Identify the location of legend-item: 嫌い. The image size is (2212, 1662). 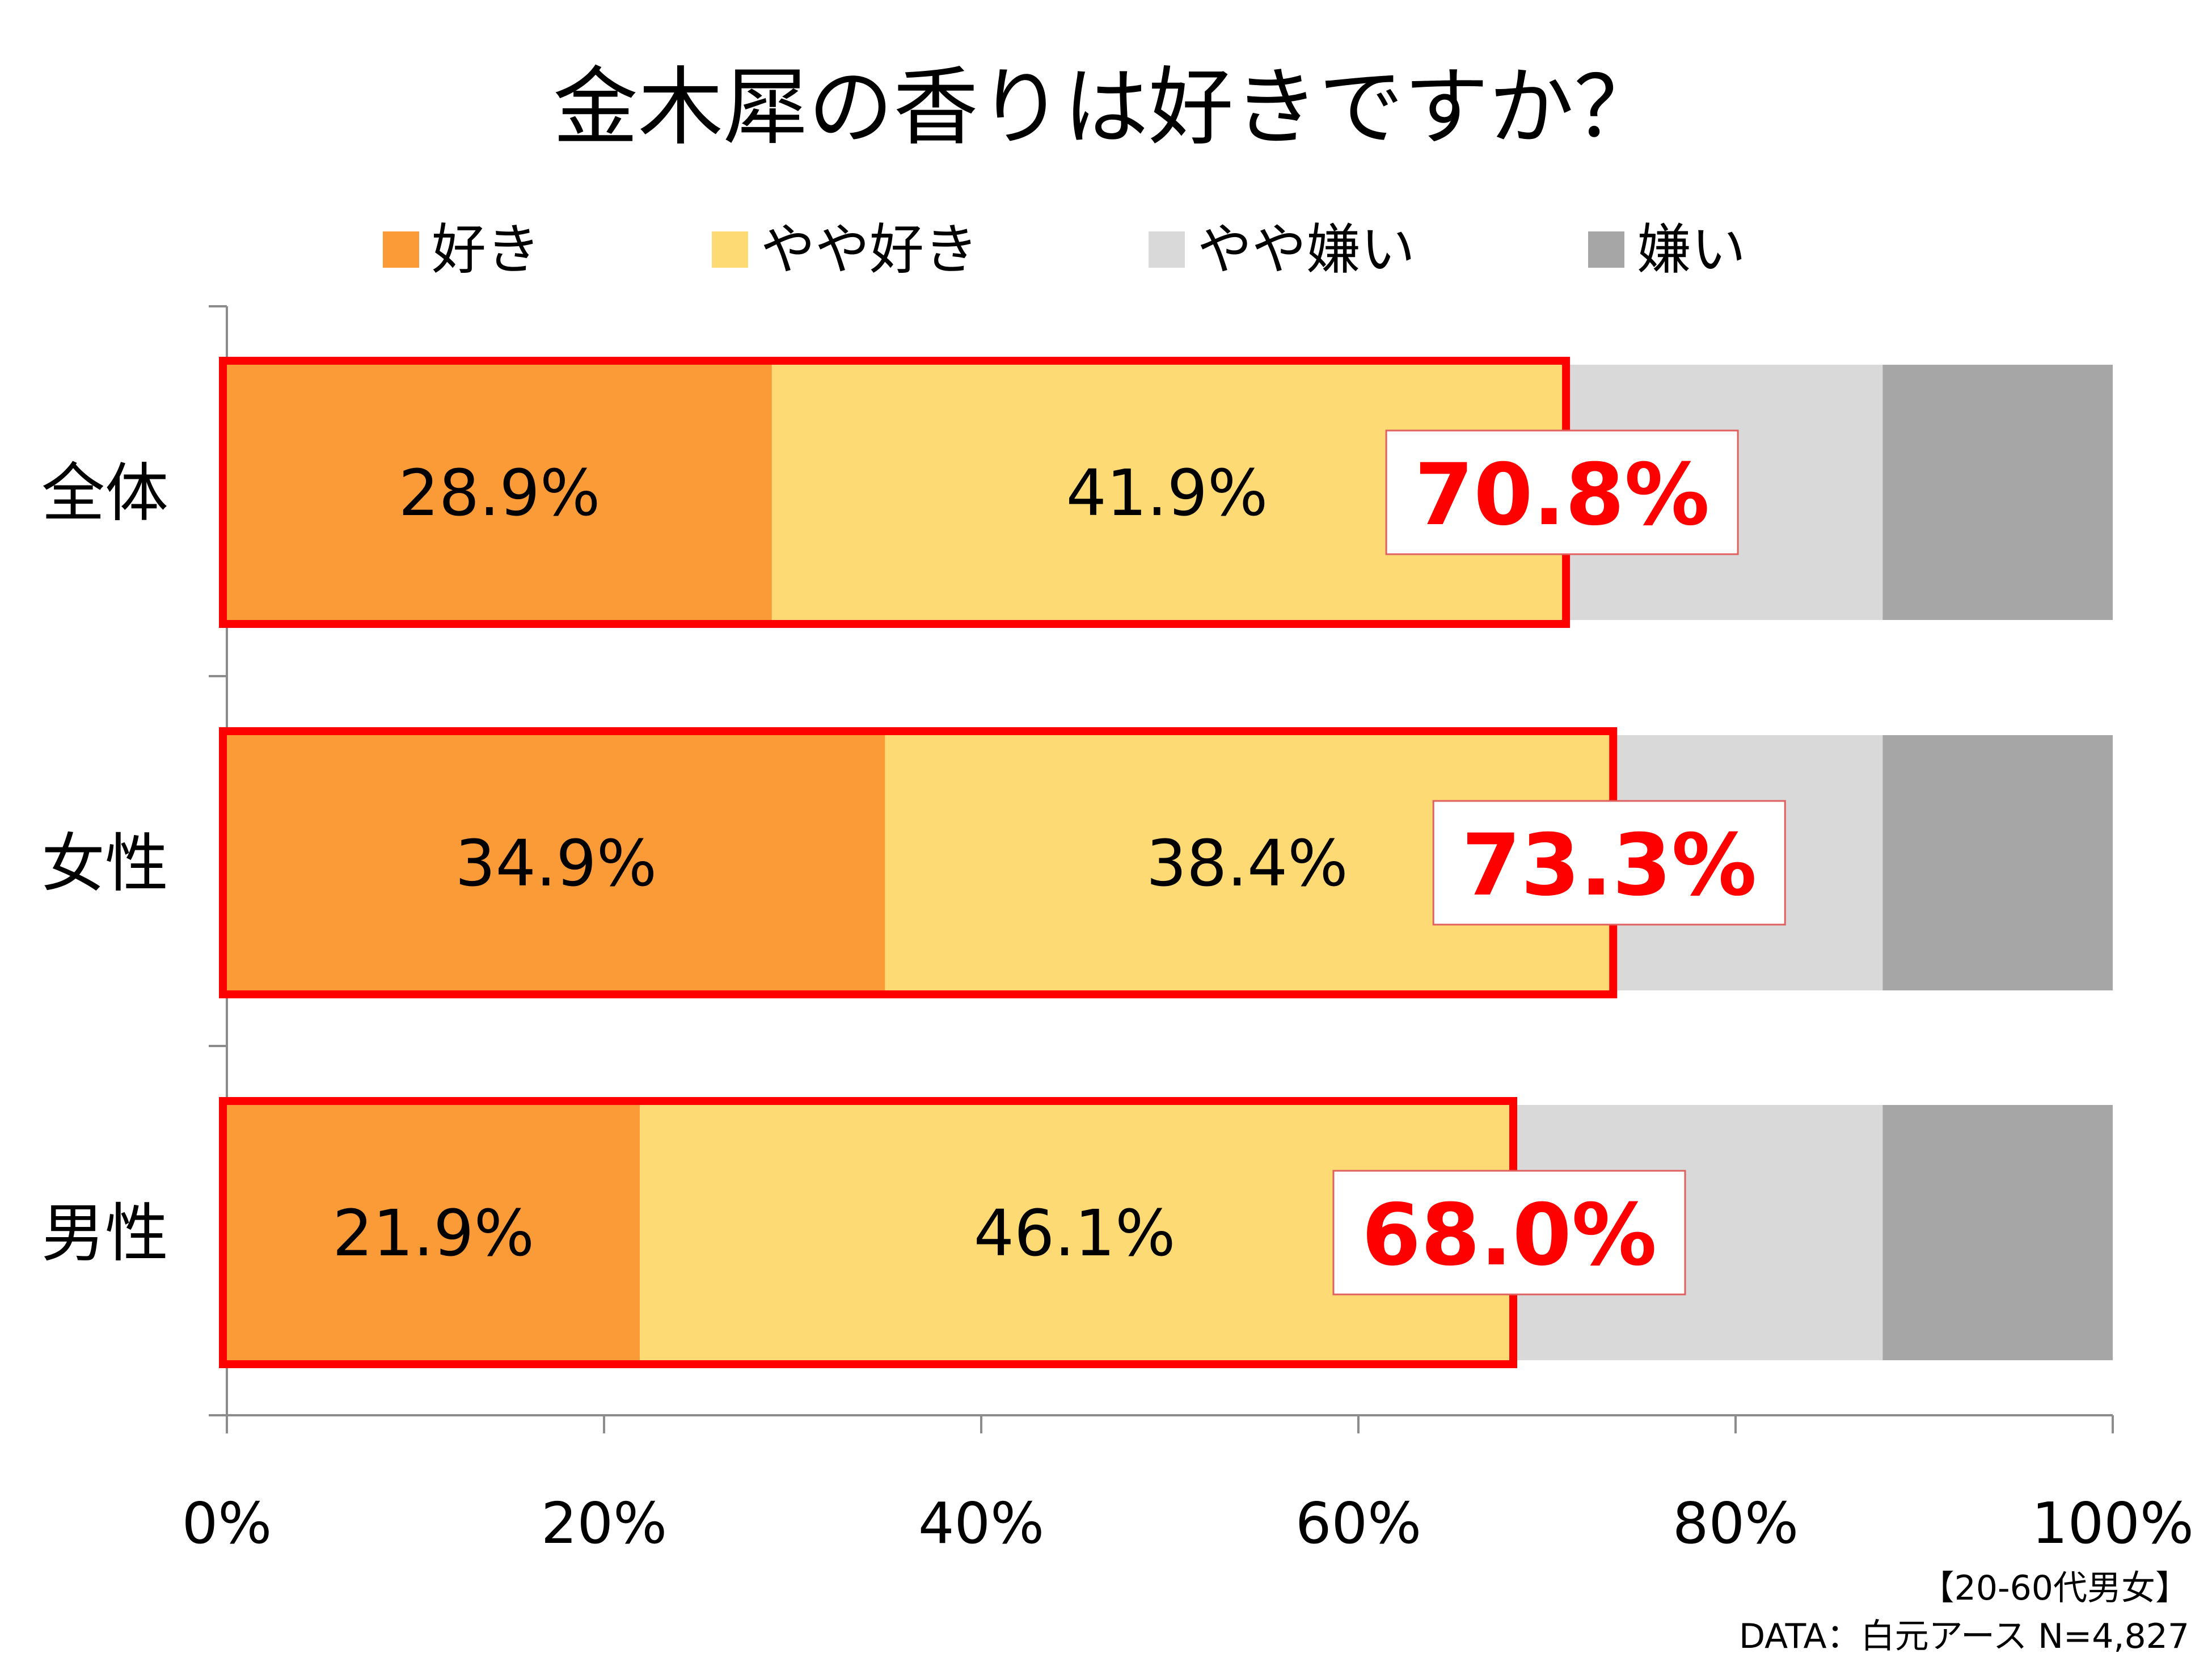
(1667, 250).